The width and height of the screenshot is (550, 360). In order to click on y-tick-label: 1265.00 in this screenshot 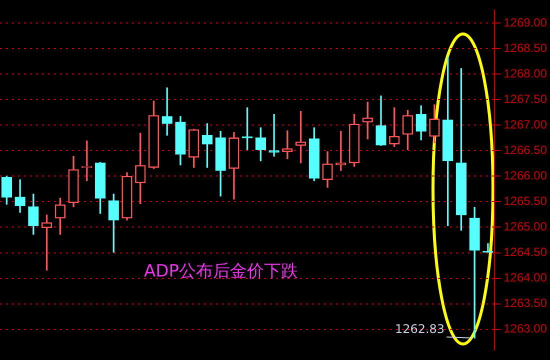, I will do `click(526, 227)`.